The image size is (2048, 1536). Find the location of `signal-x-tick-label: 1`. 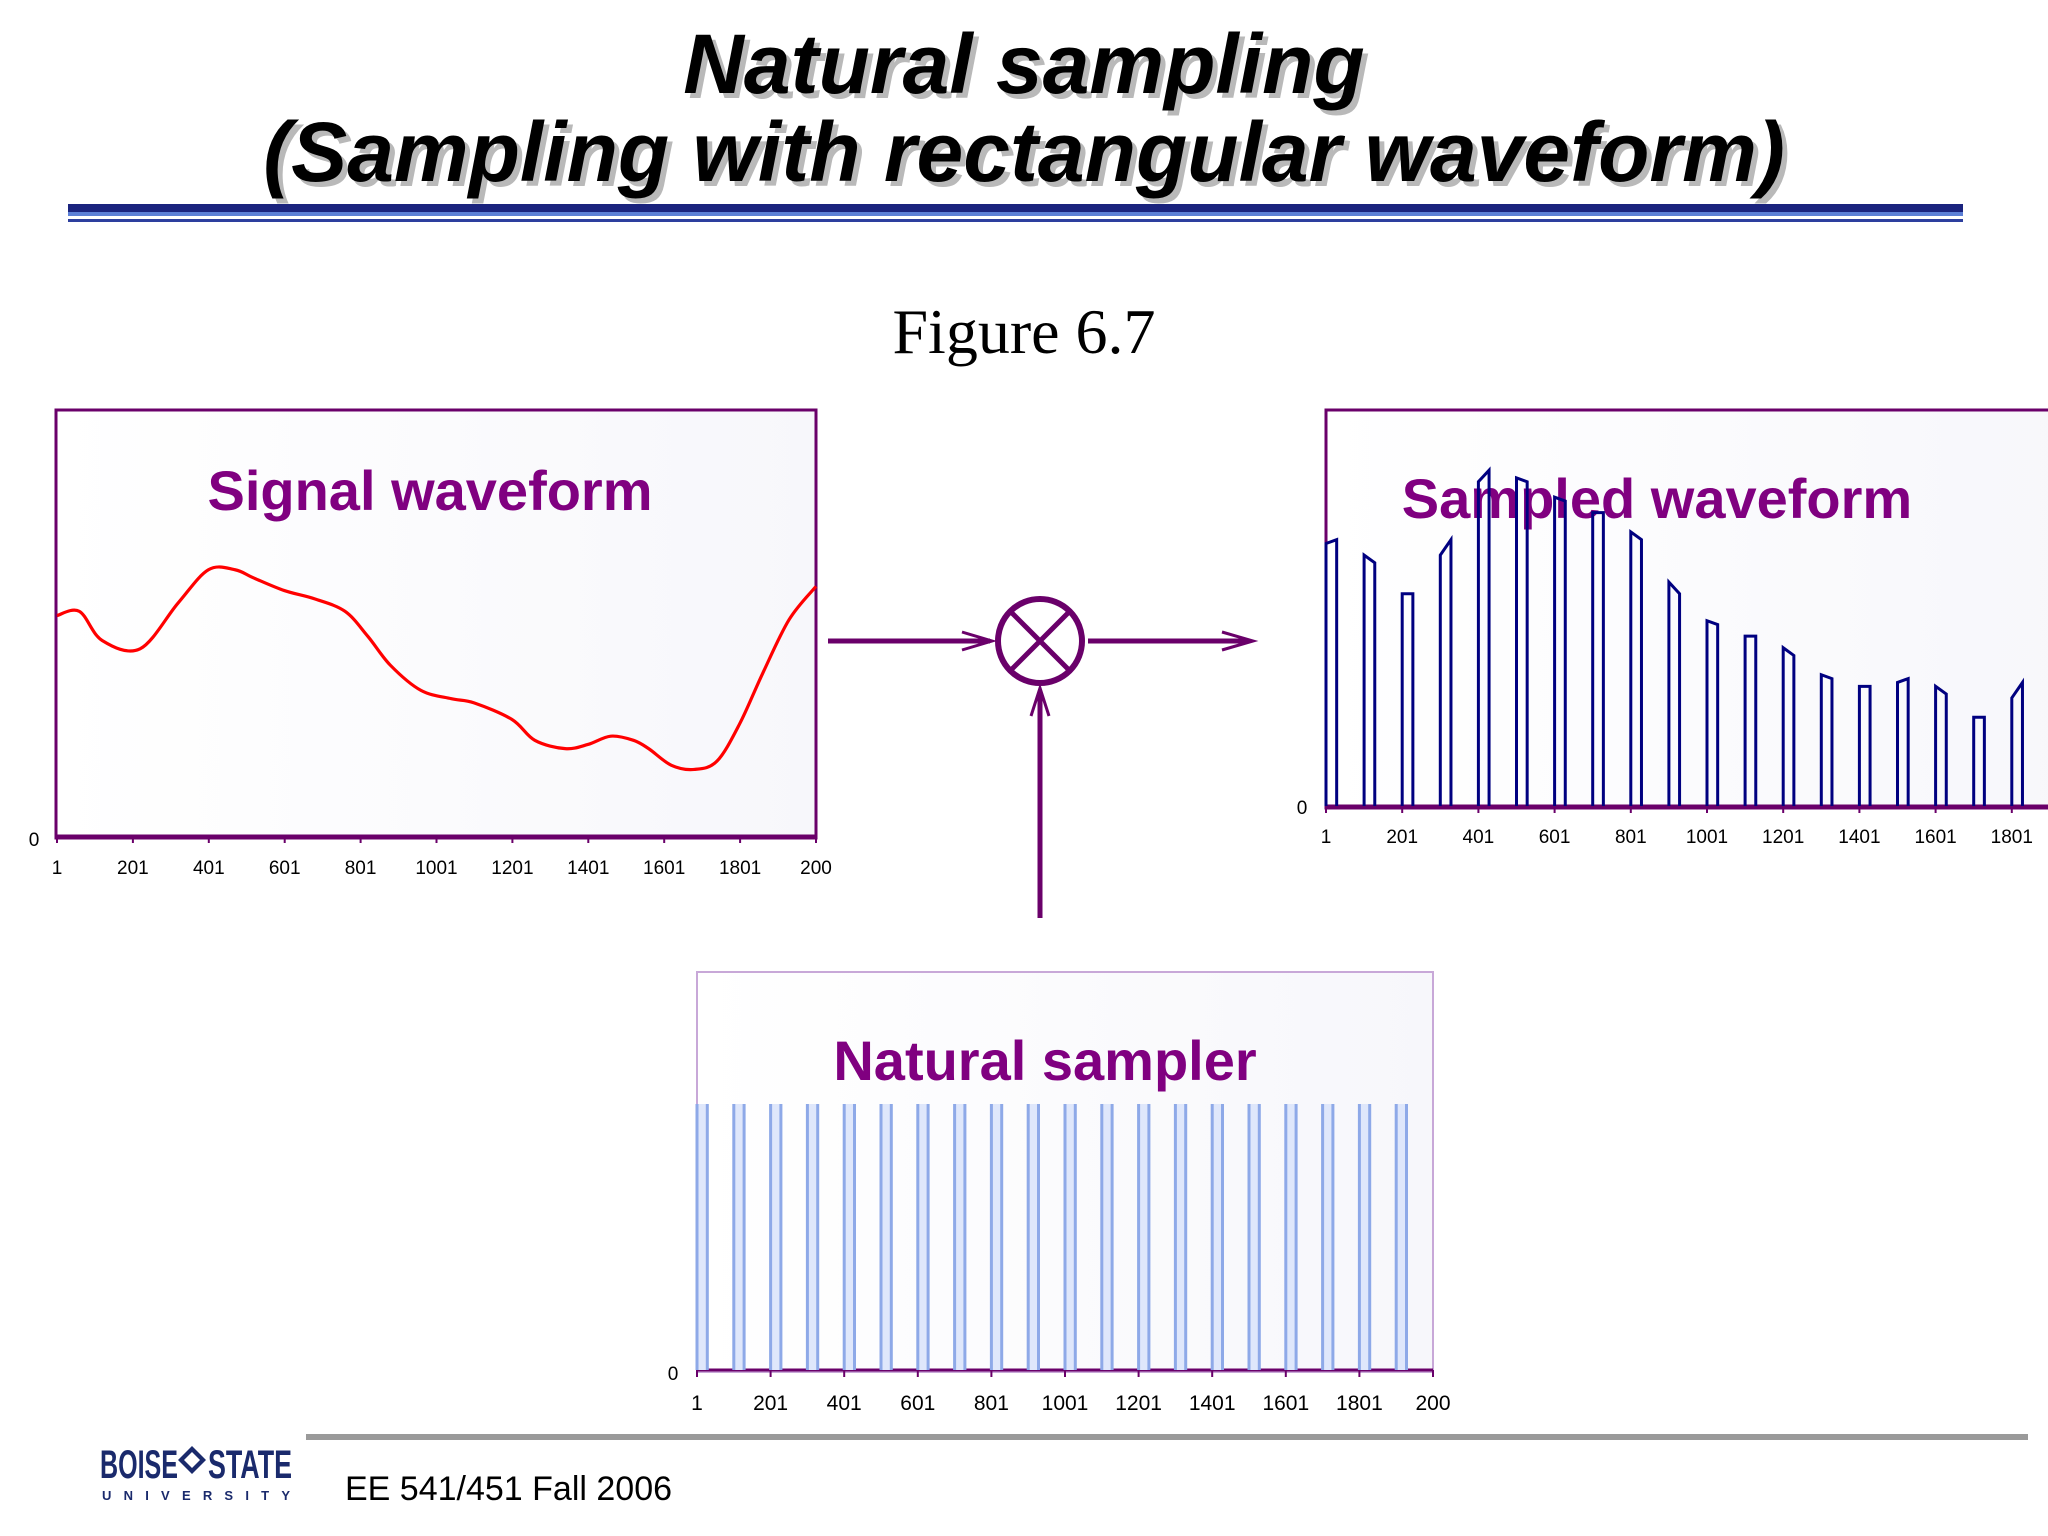

signal-x-tick-label: 1 is located at coordinates (57, 868).